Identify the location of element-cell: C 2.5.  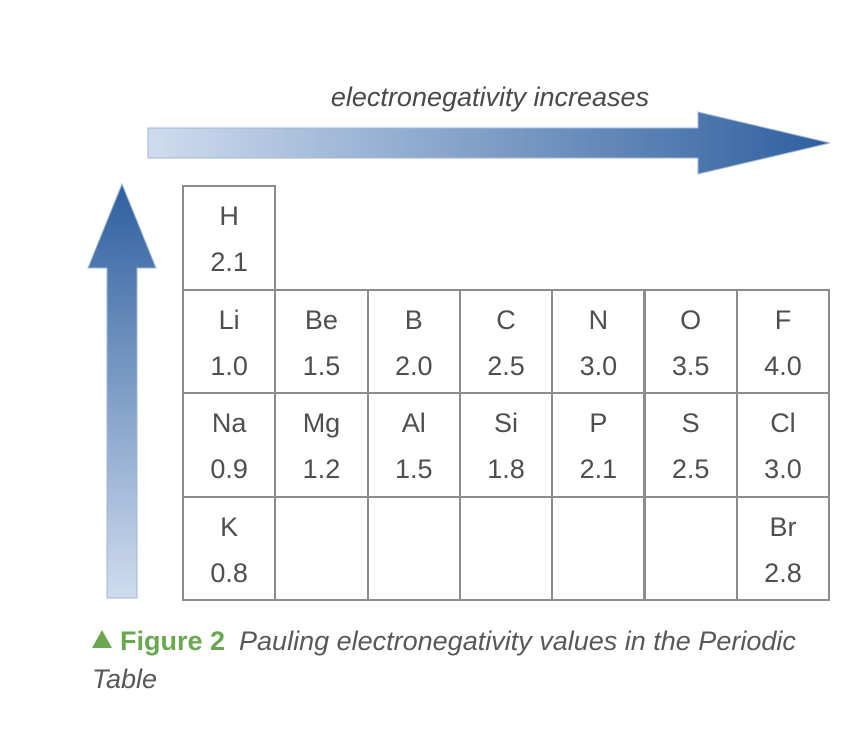
(506, 341).